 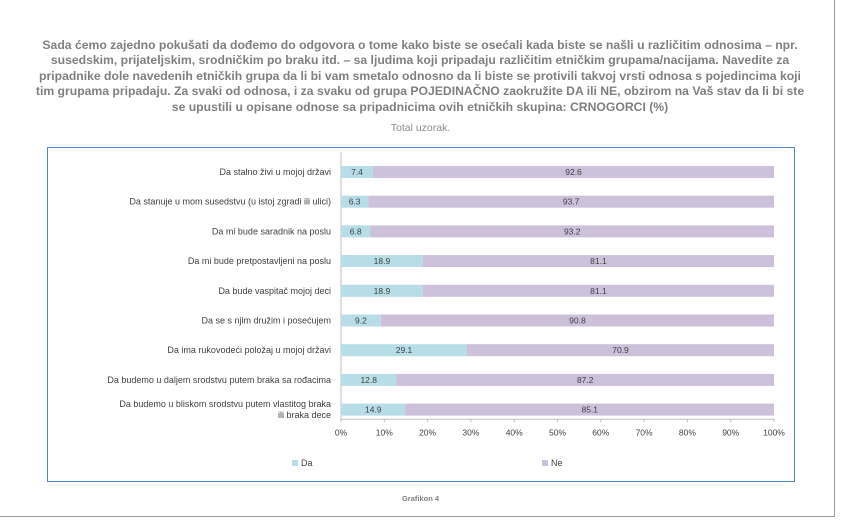 What do you see at coordinates (730, 432) in the screenshot?
I see `x-tick-label: 90%` at bounding box center [730, 432].